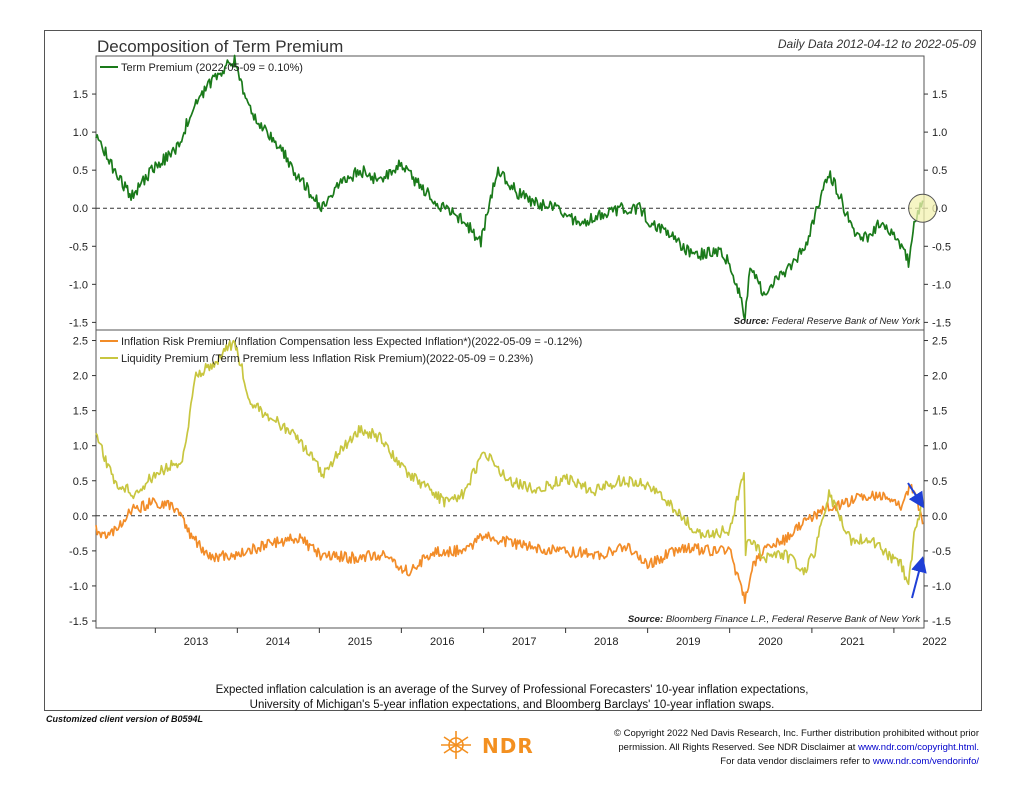  Describe the element at coordinates (278, 642) in the screenshot. I see `x-tick-label-2014: 2014` at that location.